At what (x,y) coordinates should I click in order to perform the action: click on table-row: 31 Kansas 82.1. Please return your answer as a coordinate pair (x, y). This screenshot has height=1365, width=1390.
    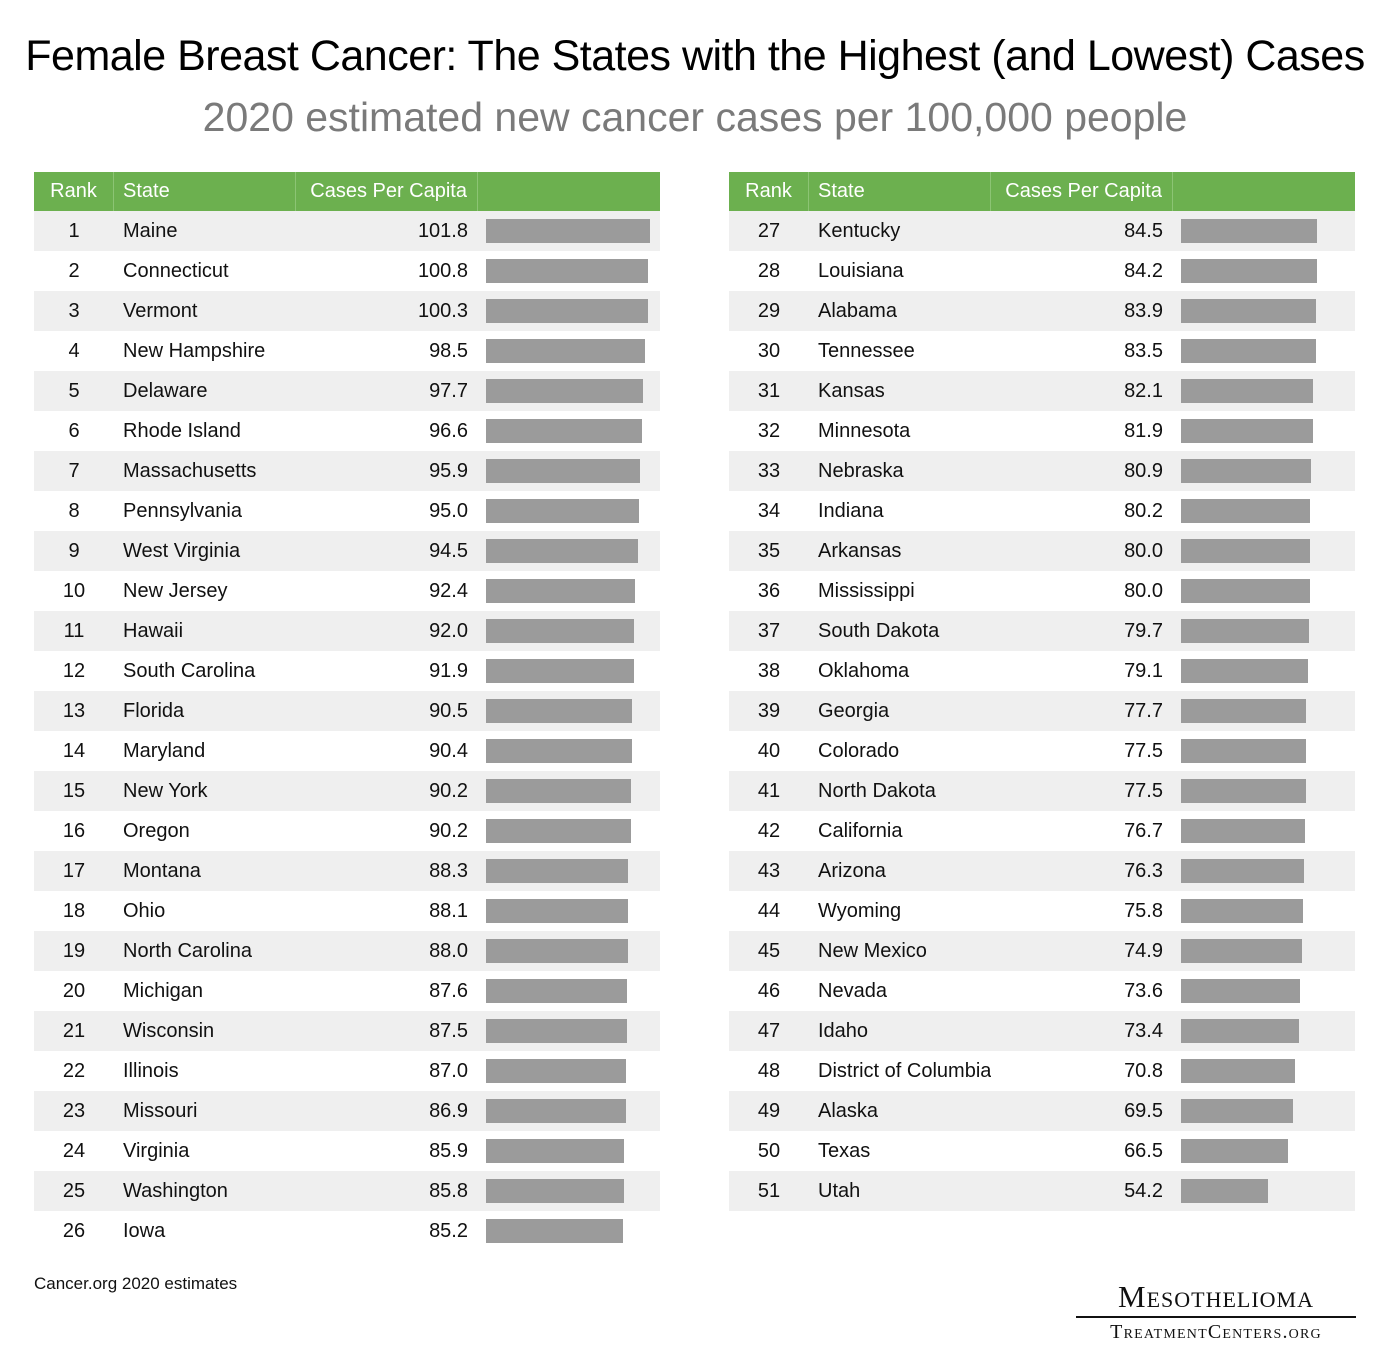
    Looking at the image, I should click on (1042, 391).